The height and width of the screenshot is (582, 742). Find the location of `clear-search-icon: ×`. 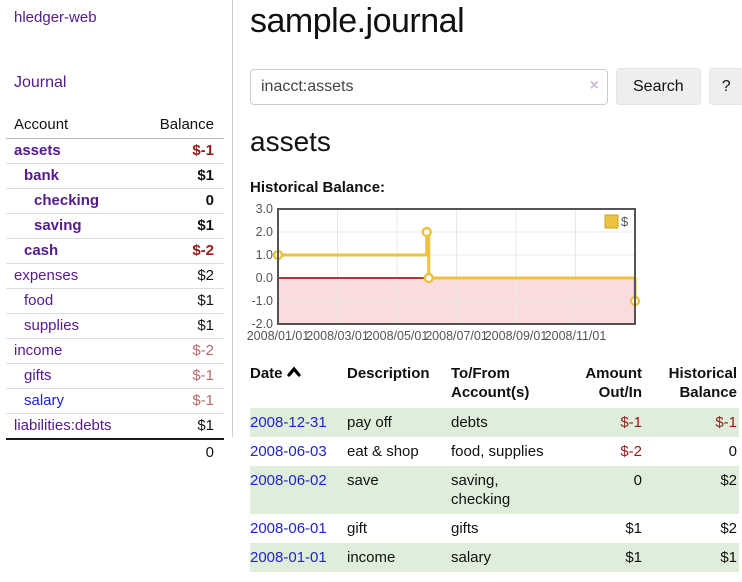

clear-search-icon: × is located at coordinates (594, 85).